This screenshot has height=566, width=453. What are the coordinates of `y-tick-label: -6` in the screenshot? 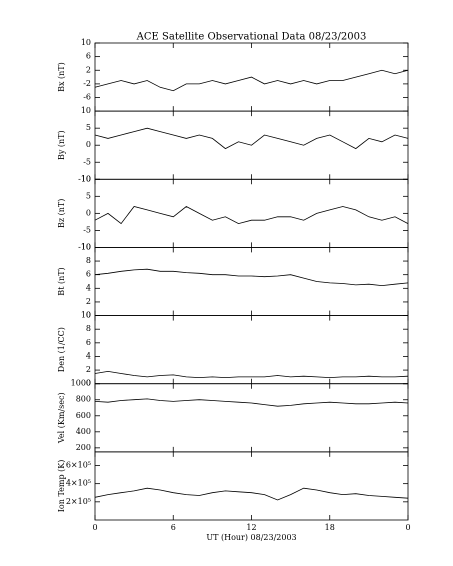 It's located at (87, 97).